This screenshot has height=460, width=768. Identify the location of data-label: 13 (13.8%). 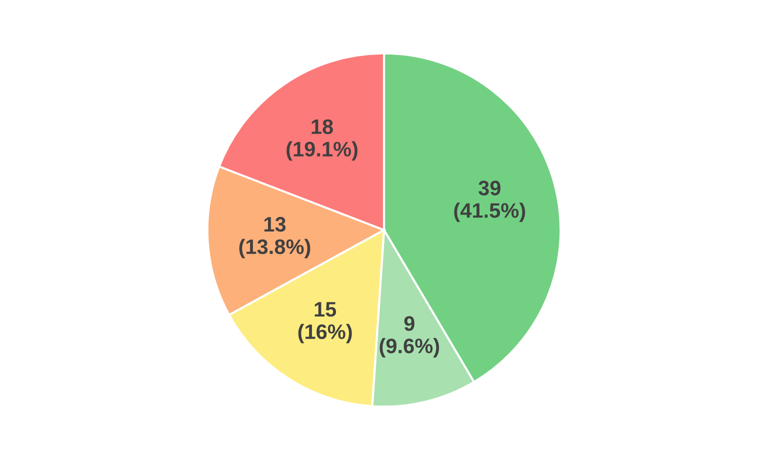
(274, 237).